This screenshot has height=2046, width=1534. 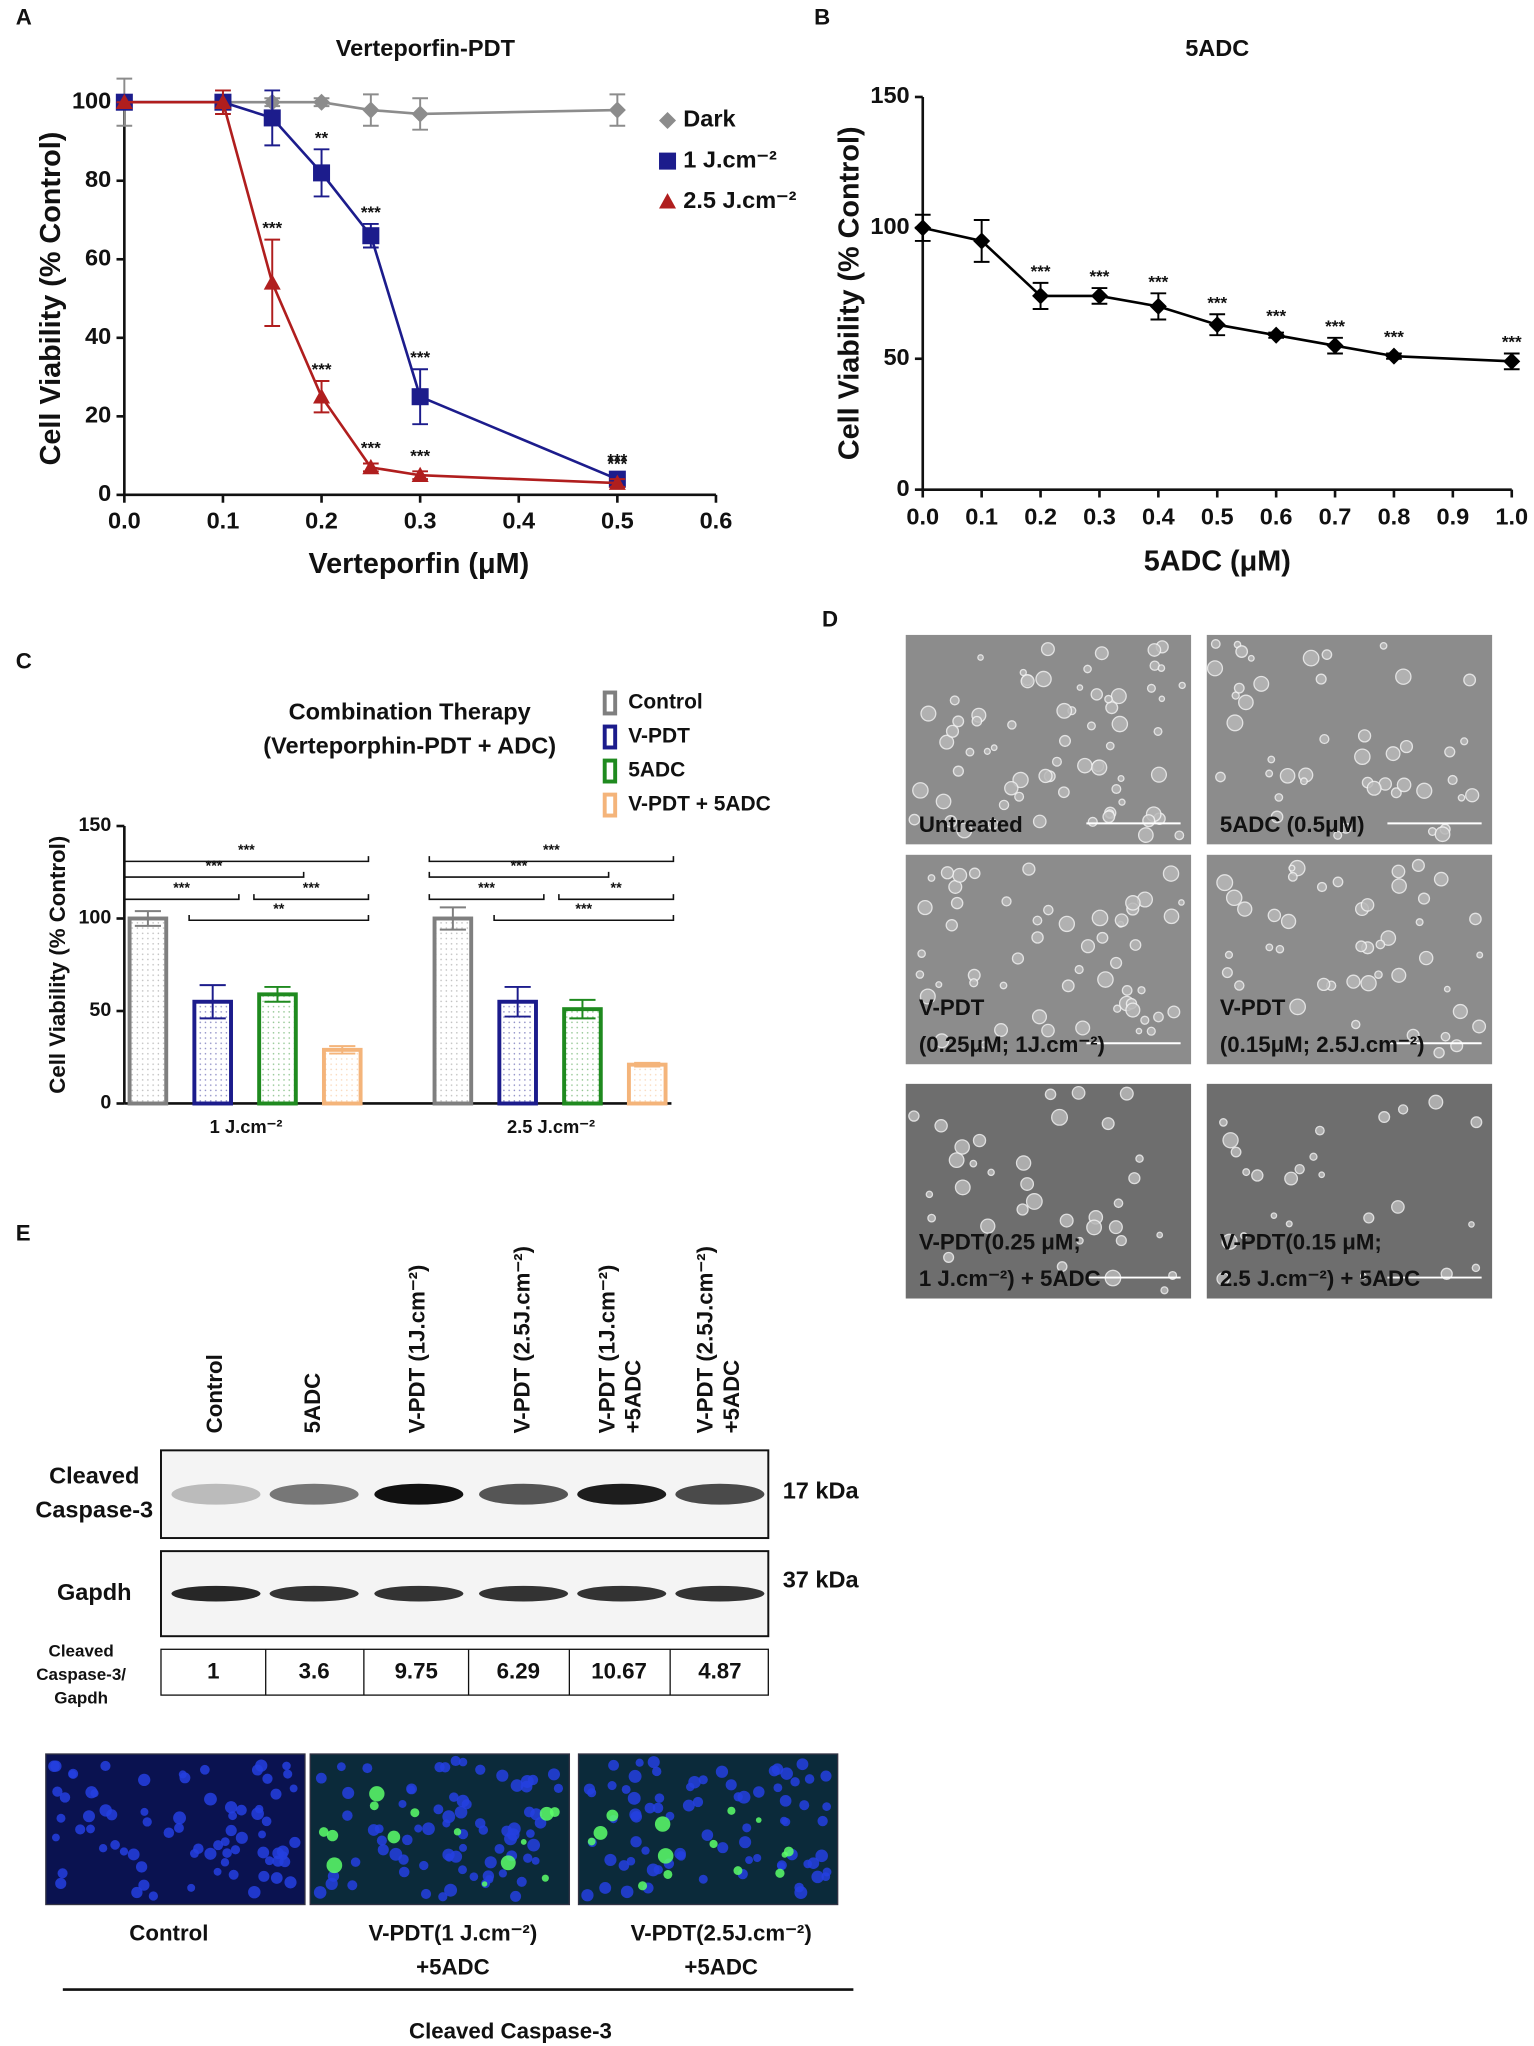 What do you see at coordinates (731, 1397) in the screenshot?
I see `lane-label: +5ADC` at bounding box center [731, 1397].